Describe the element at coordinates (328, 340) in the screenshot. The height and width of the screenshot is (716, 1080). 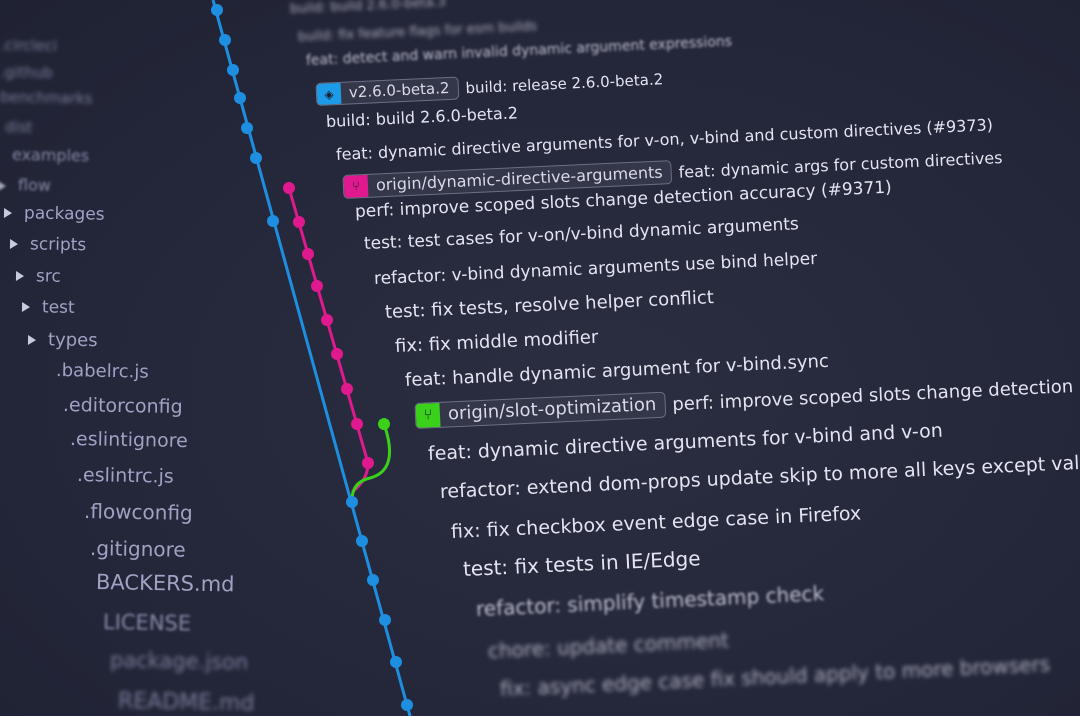
I see `feature-branch-line` at that location.